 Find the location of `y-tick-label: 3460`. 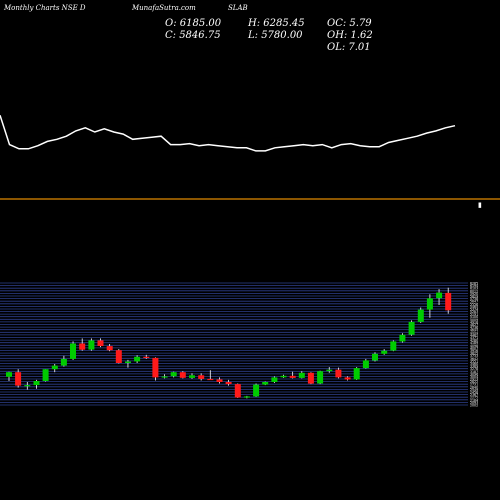

y-tick-label: 3460 is located at coordinates (474, 364).